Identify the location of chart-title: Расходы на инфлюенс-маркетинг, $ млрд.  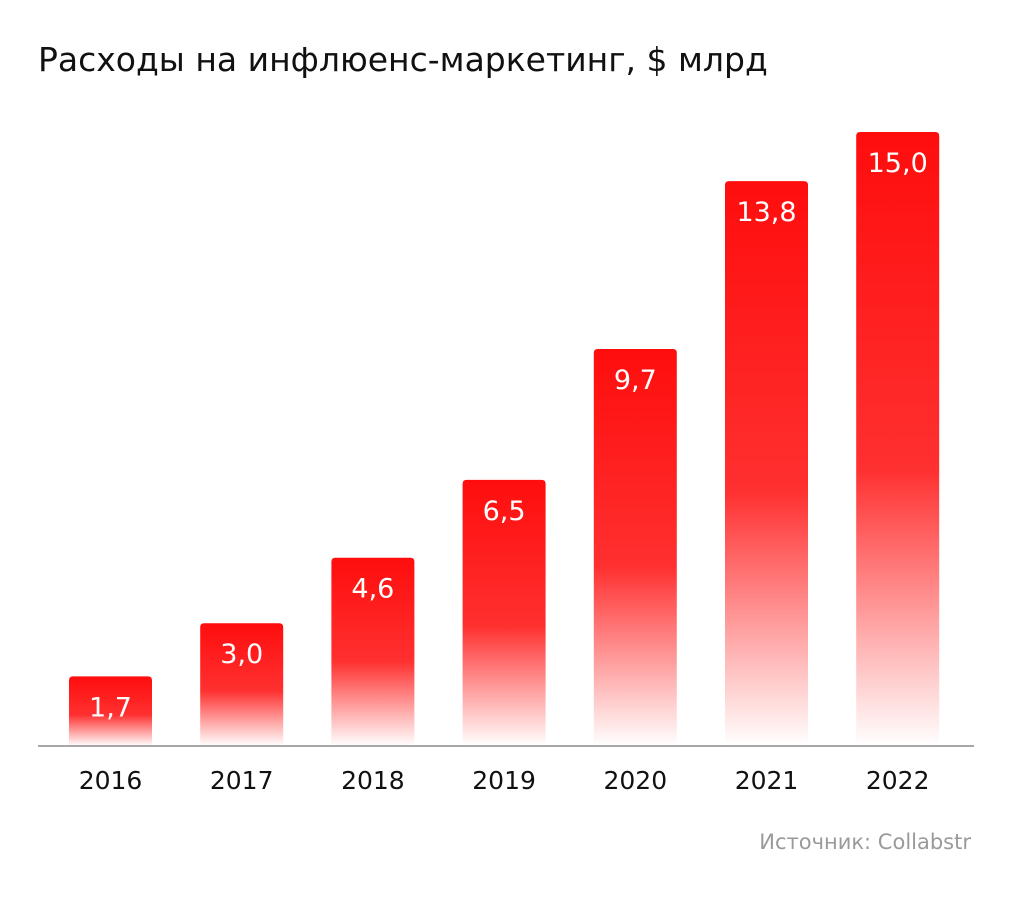
(403, 59).